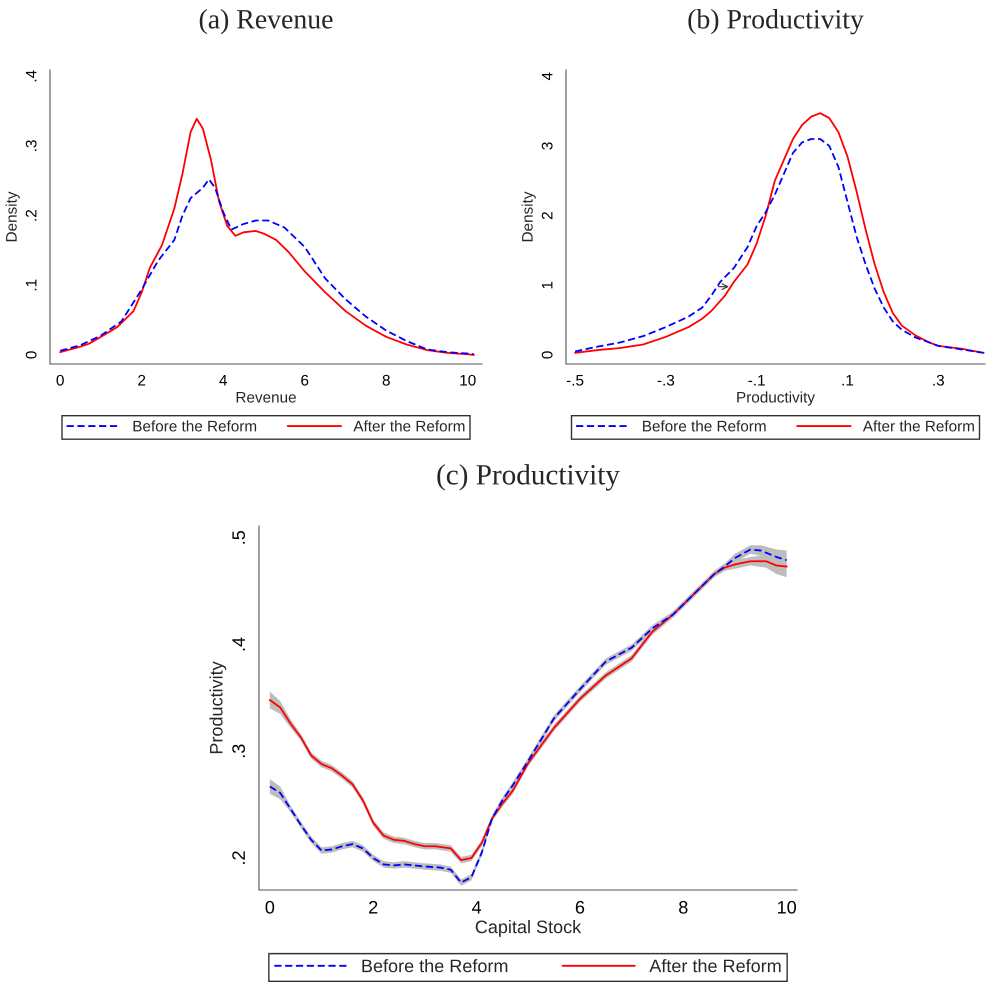  I want to click on x-tick-label: -.1, so click(756, 380).